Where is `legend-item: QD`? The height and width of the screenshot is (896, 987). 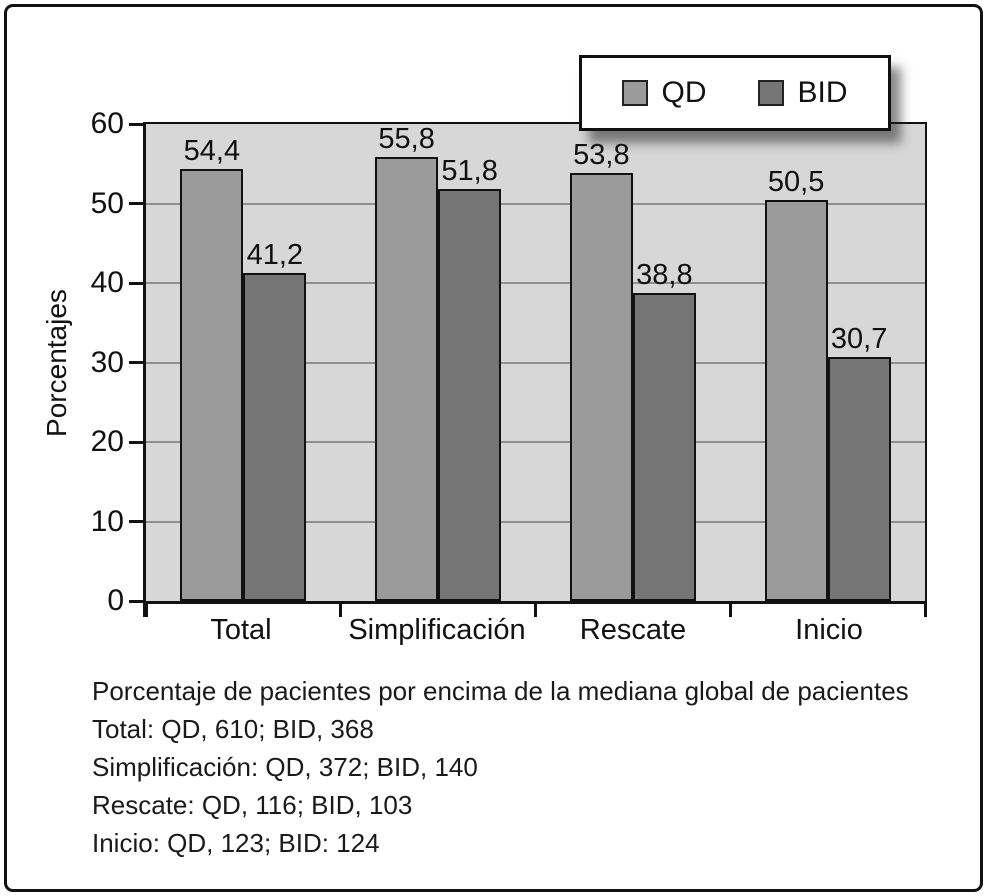
legend-item: QD is located at coordinates (664, 93).